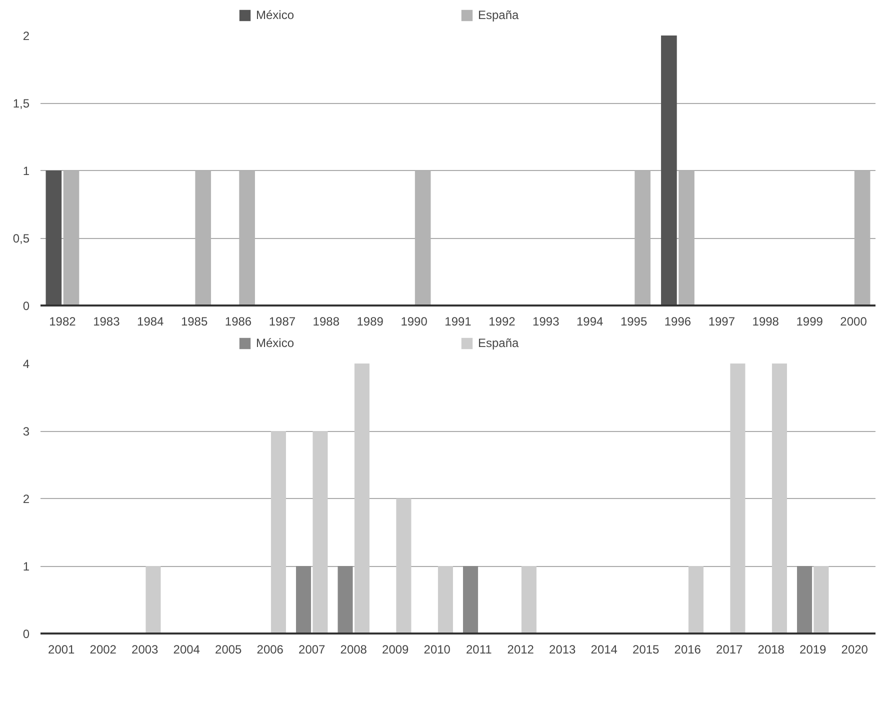  I want to click on x-tick-label: 2015, so click(646, 649).